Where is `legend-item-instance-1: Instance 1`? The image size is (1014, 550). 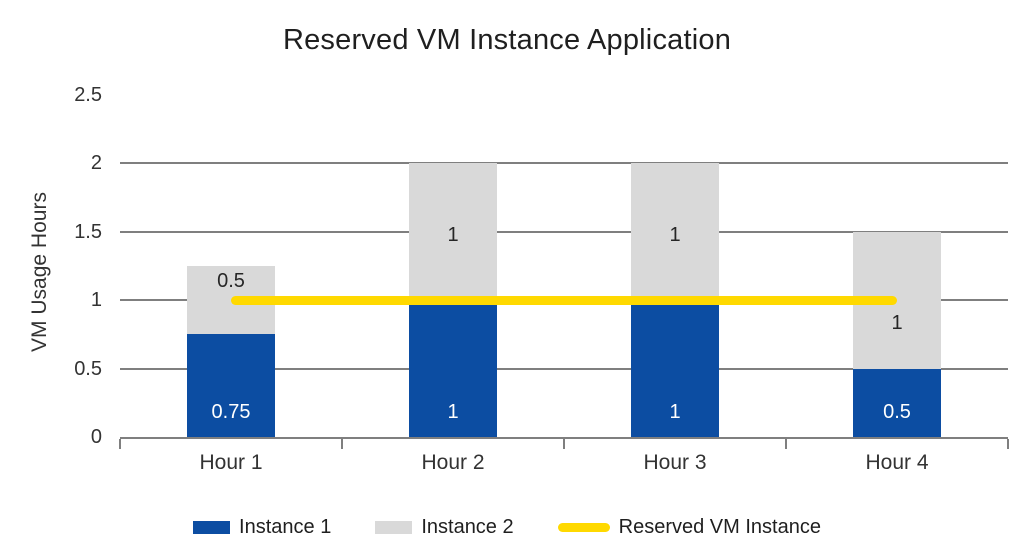
legend-item-instance-1: Instance 1 is located at coordinates (262, 527).